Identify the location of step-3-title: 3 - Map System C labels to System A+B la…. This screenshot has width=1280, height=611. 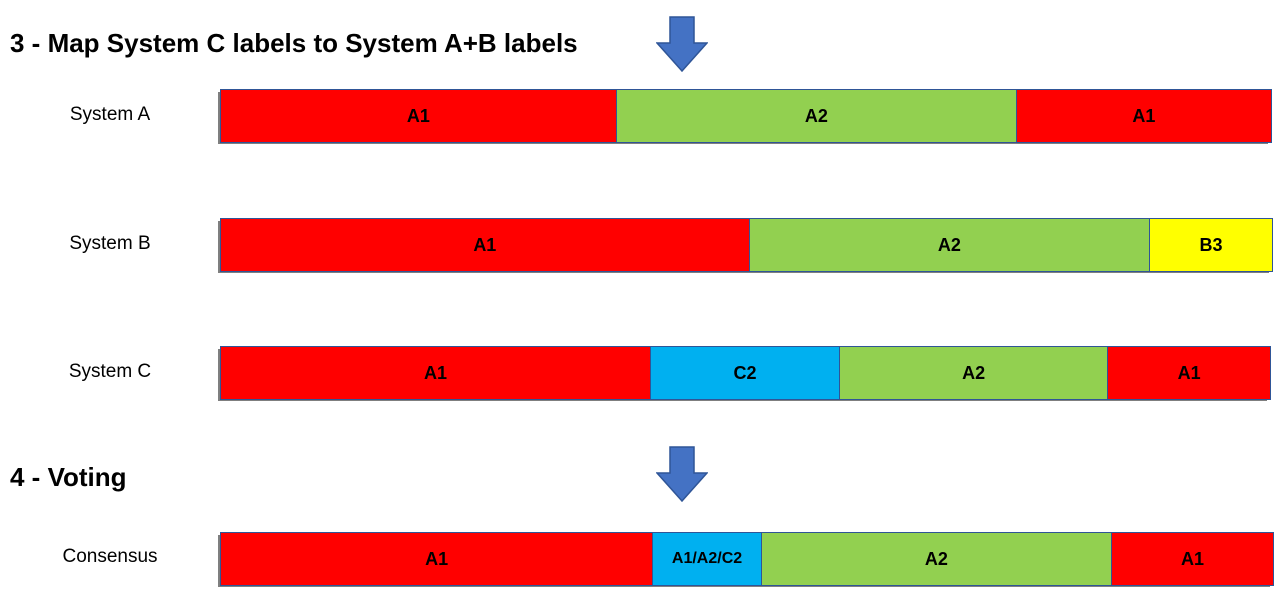
(294, 43).